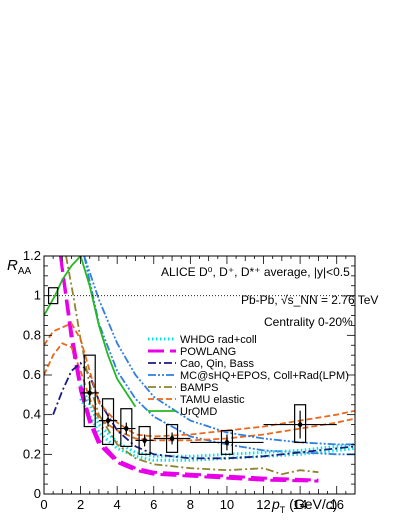  Describe the element at coordinates (37, 493) in the screenshot. I see `y-tick-label: 0` at that location.